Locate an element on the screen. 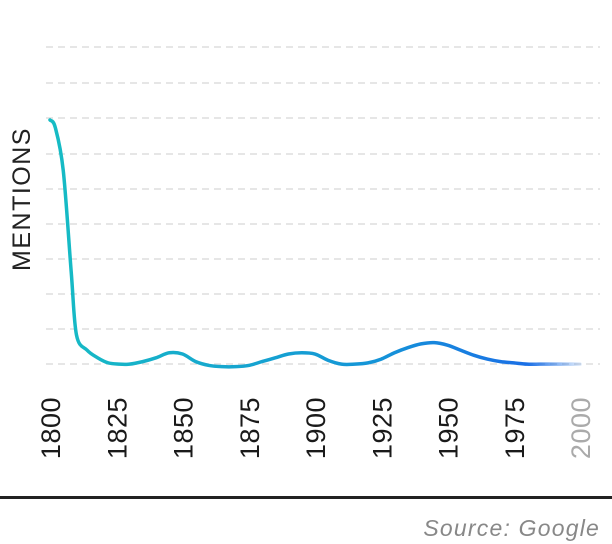  x-tick-label: 1800 is located at coordinates (51, 428).